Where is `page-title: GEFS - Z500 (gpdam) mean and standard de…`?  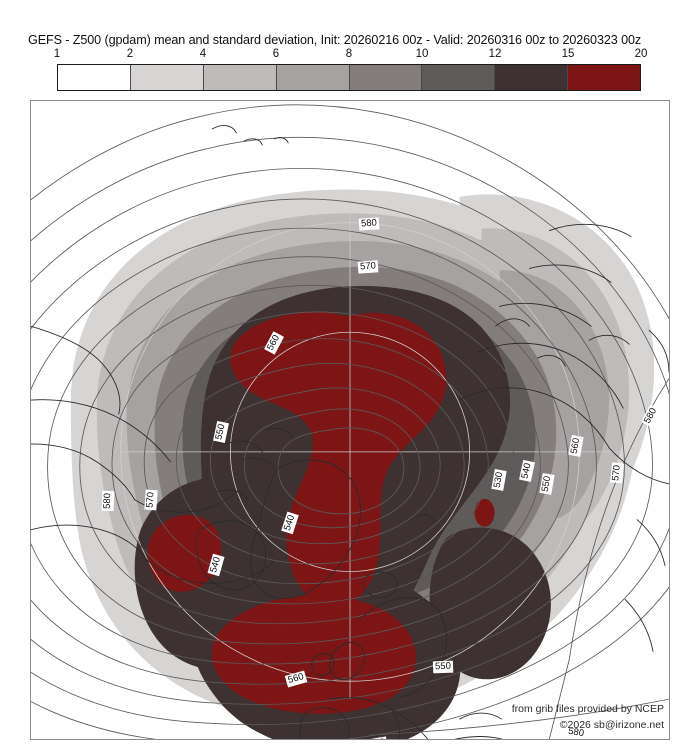
page-title: GEFS - Z500 (gpdam) mean and standard de… is located at coordinates (335, 40).